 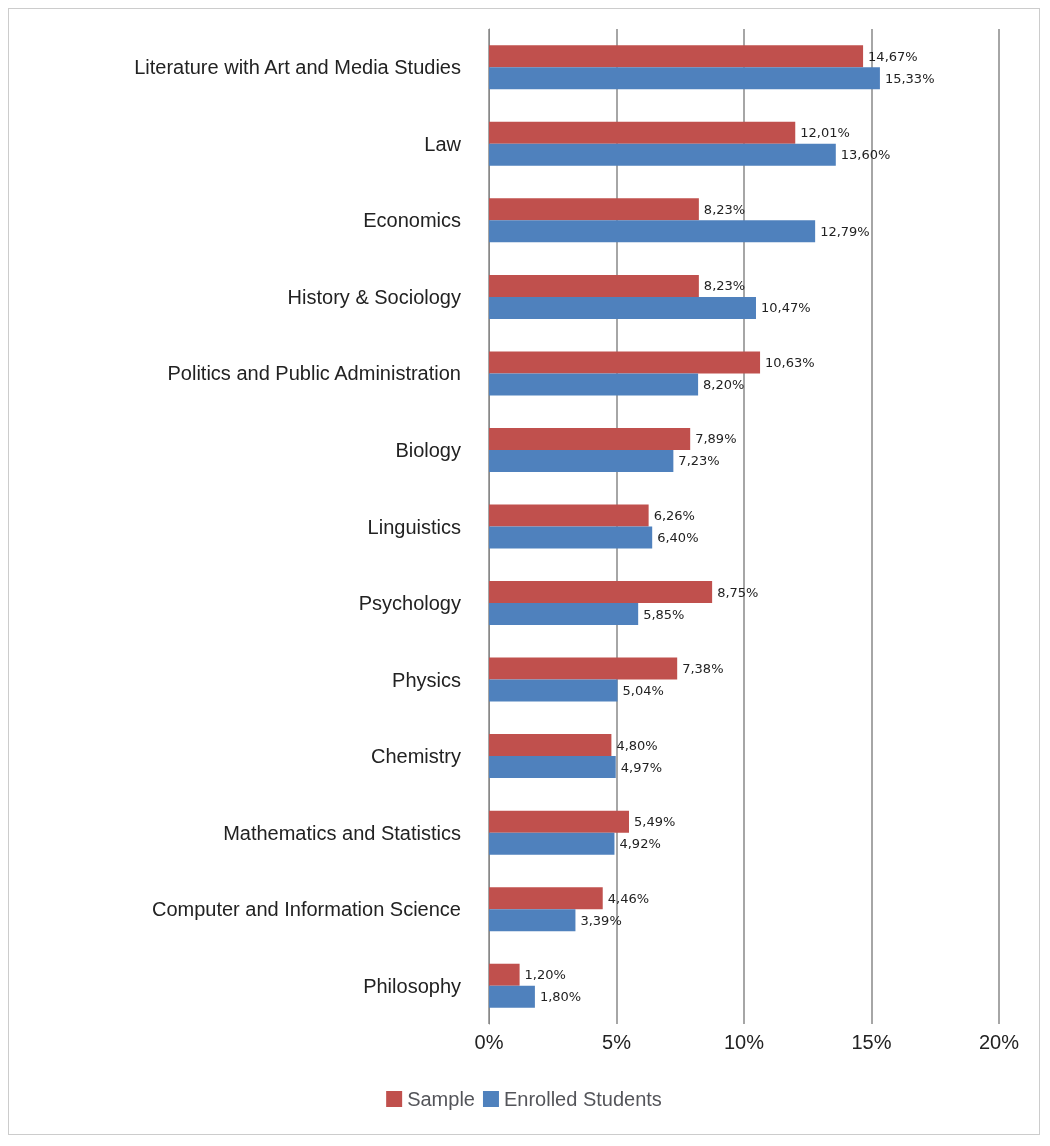 What do you see at coordinates (443, 143) in the screenshot?
I see `y-tick-label: Law` at bounding box center [443, 143].